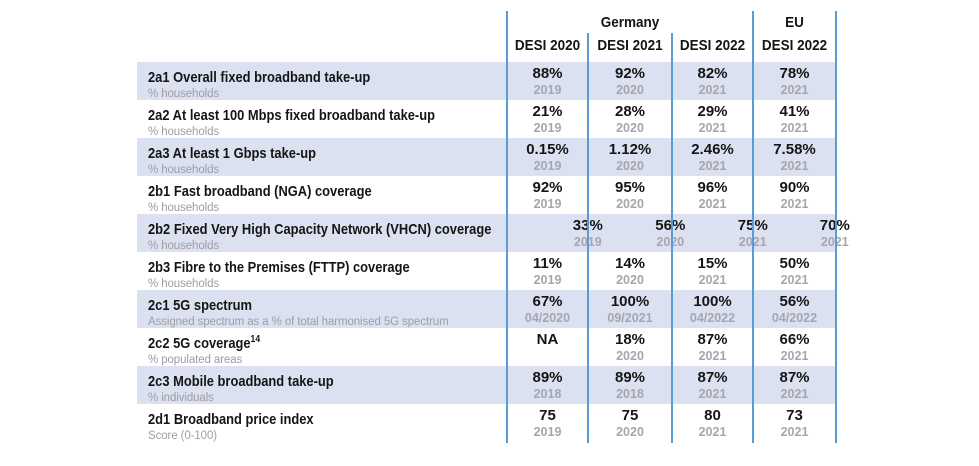 This screenshot has height=466, width=979. Describe the element at coordinates (255, 339) in the screenshot. I see `footnote-ref: 14` at that location.